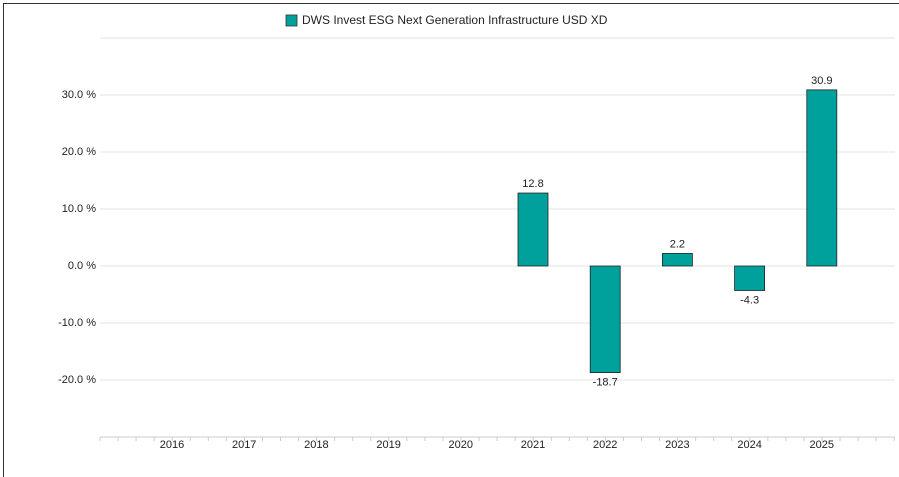 The width and height of the screenshot is (899, 477). I want to click on x-tick-label: 2022, so click(605, 445).